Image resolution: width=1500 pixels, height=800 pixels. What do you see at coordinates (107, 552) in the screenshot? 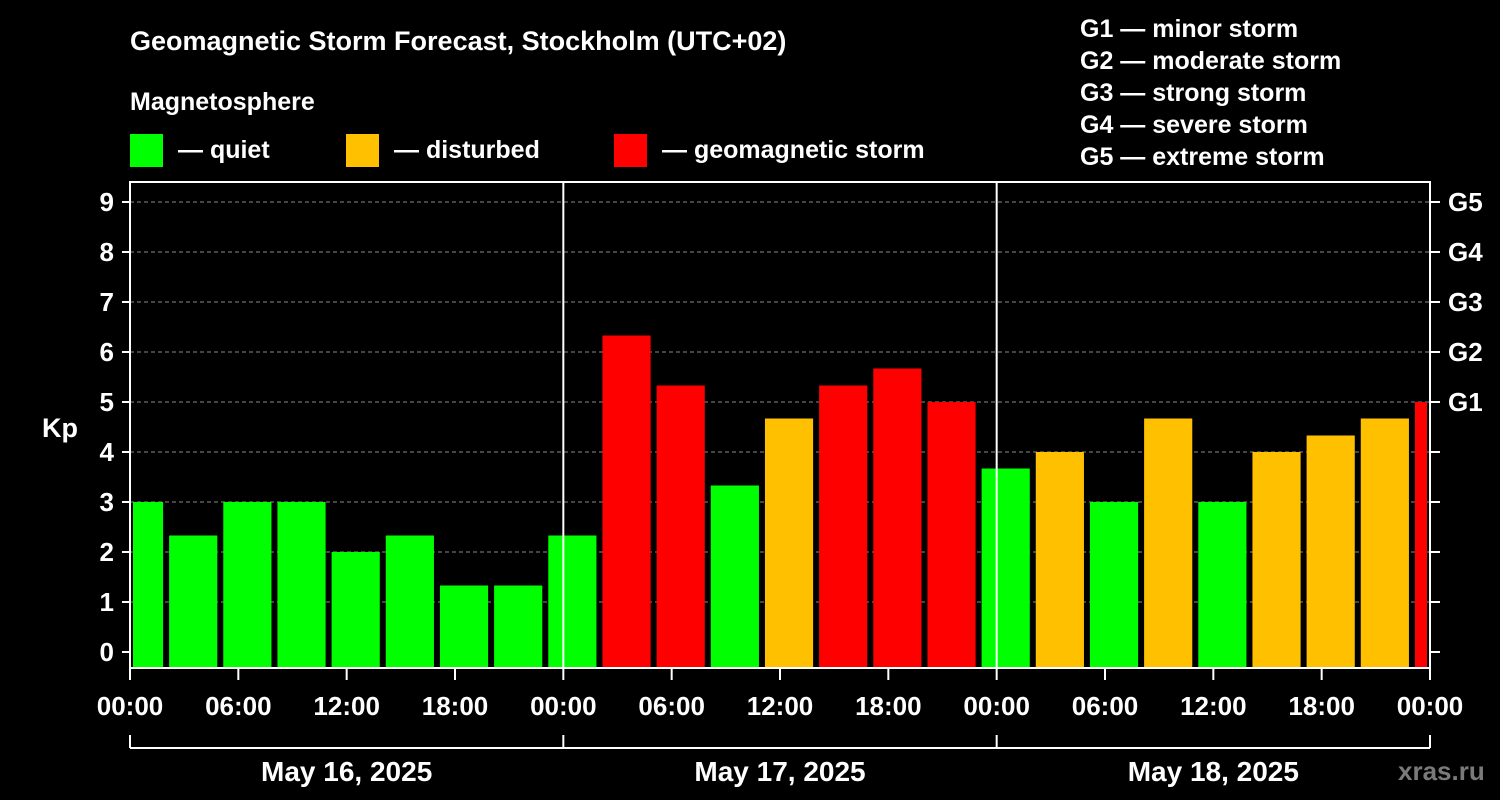
I see `y-tick-label-2: 2` at bounding box center [107, 552].